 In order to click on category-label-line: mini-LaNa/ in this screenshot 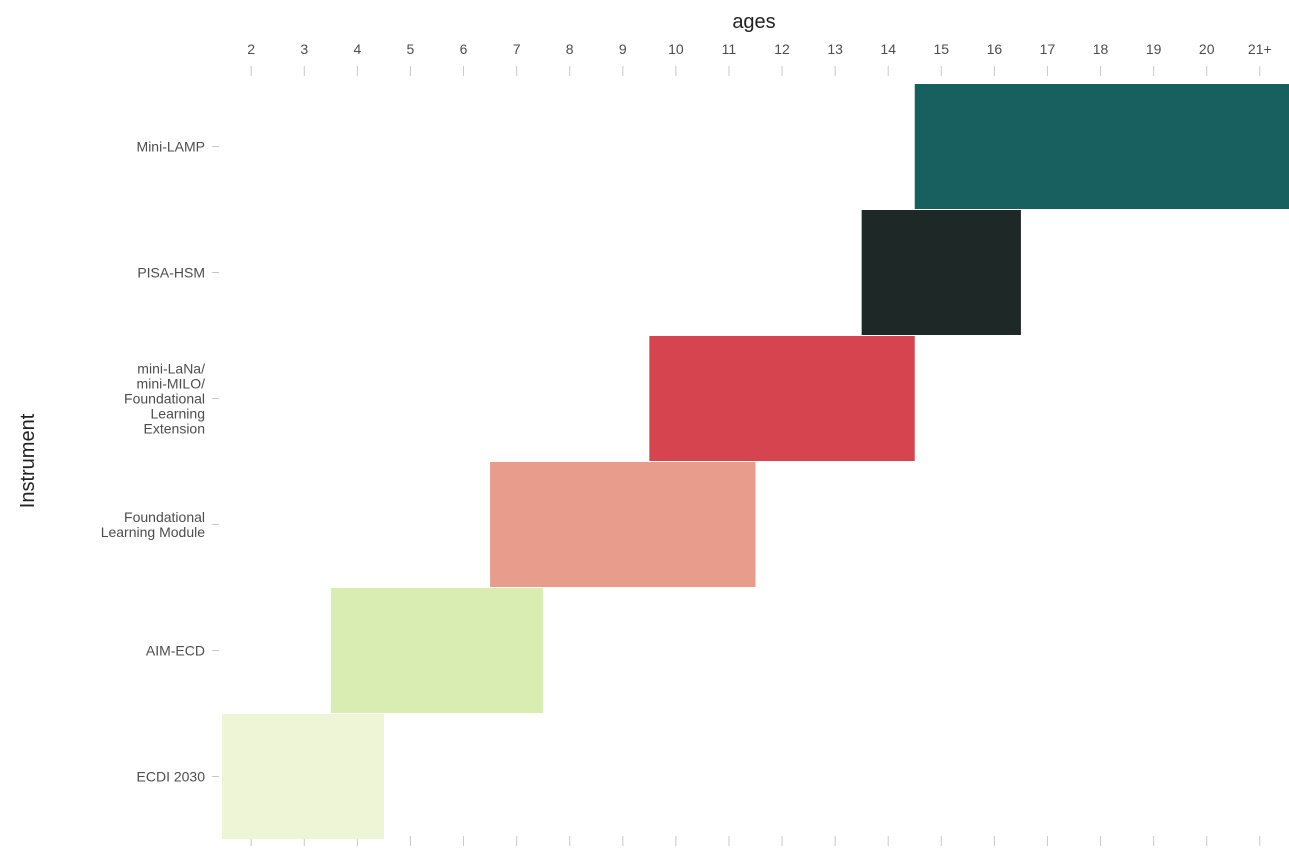, I will do `click(171, 369)`.